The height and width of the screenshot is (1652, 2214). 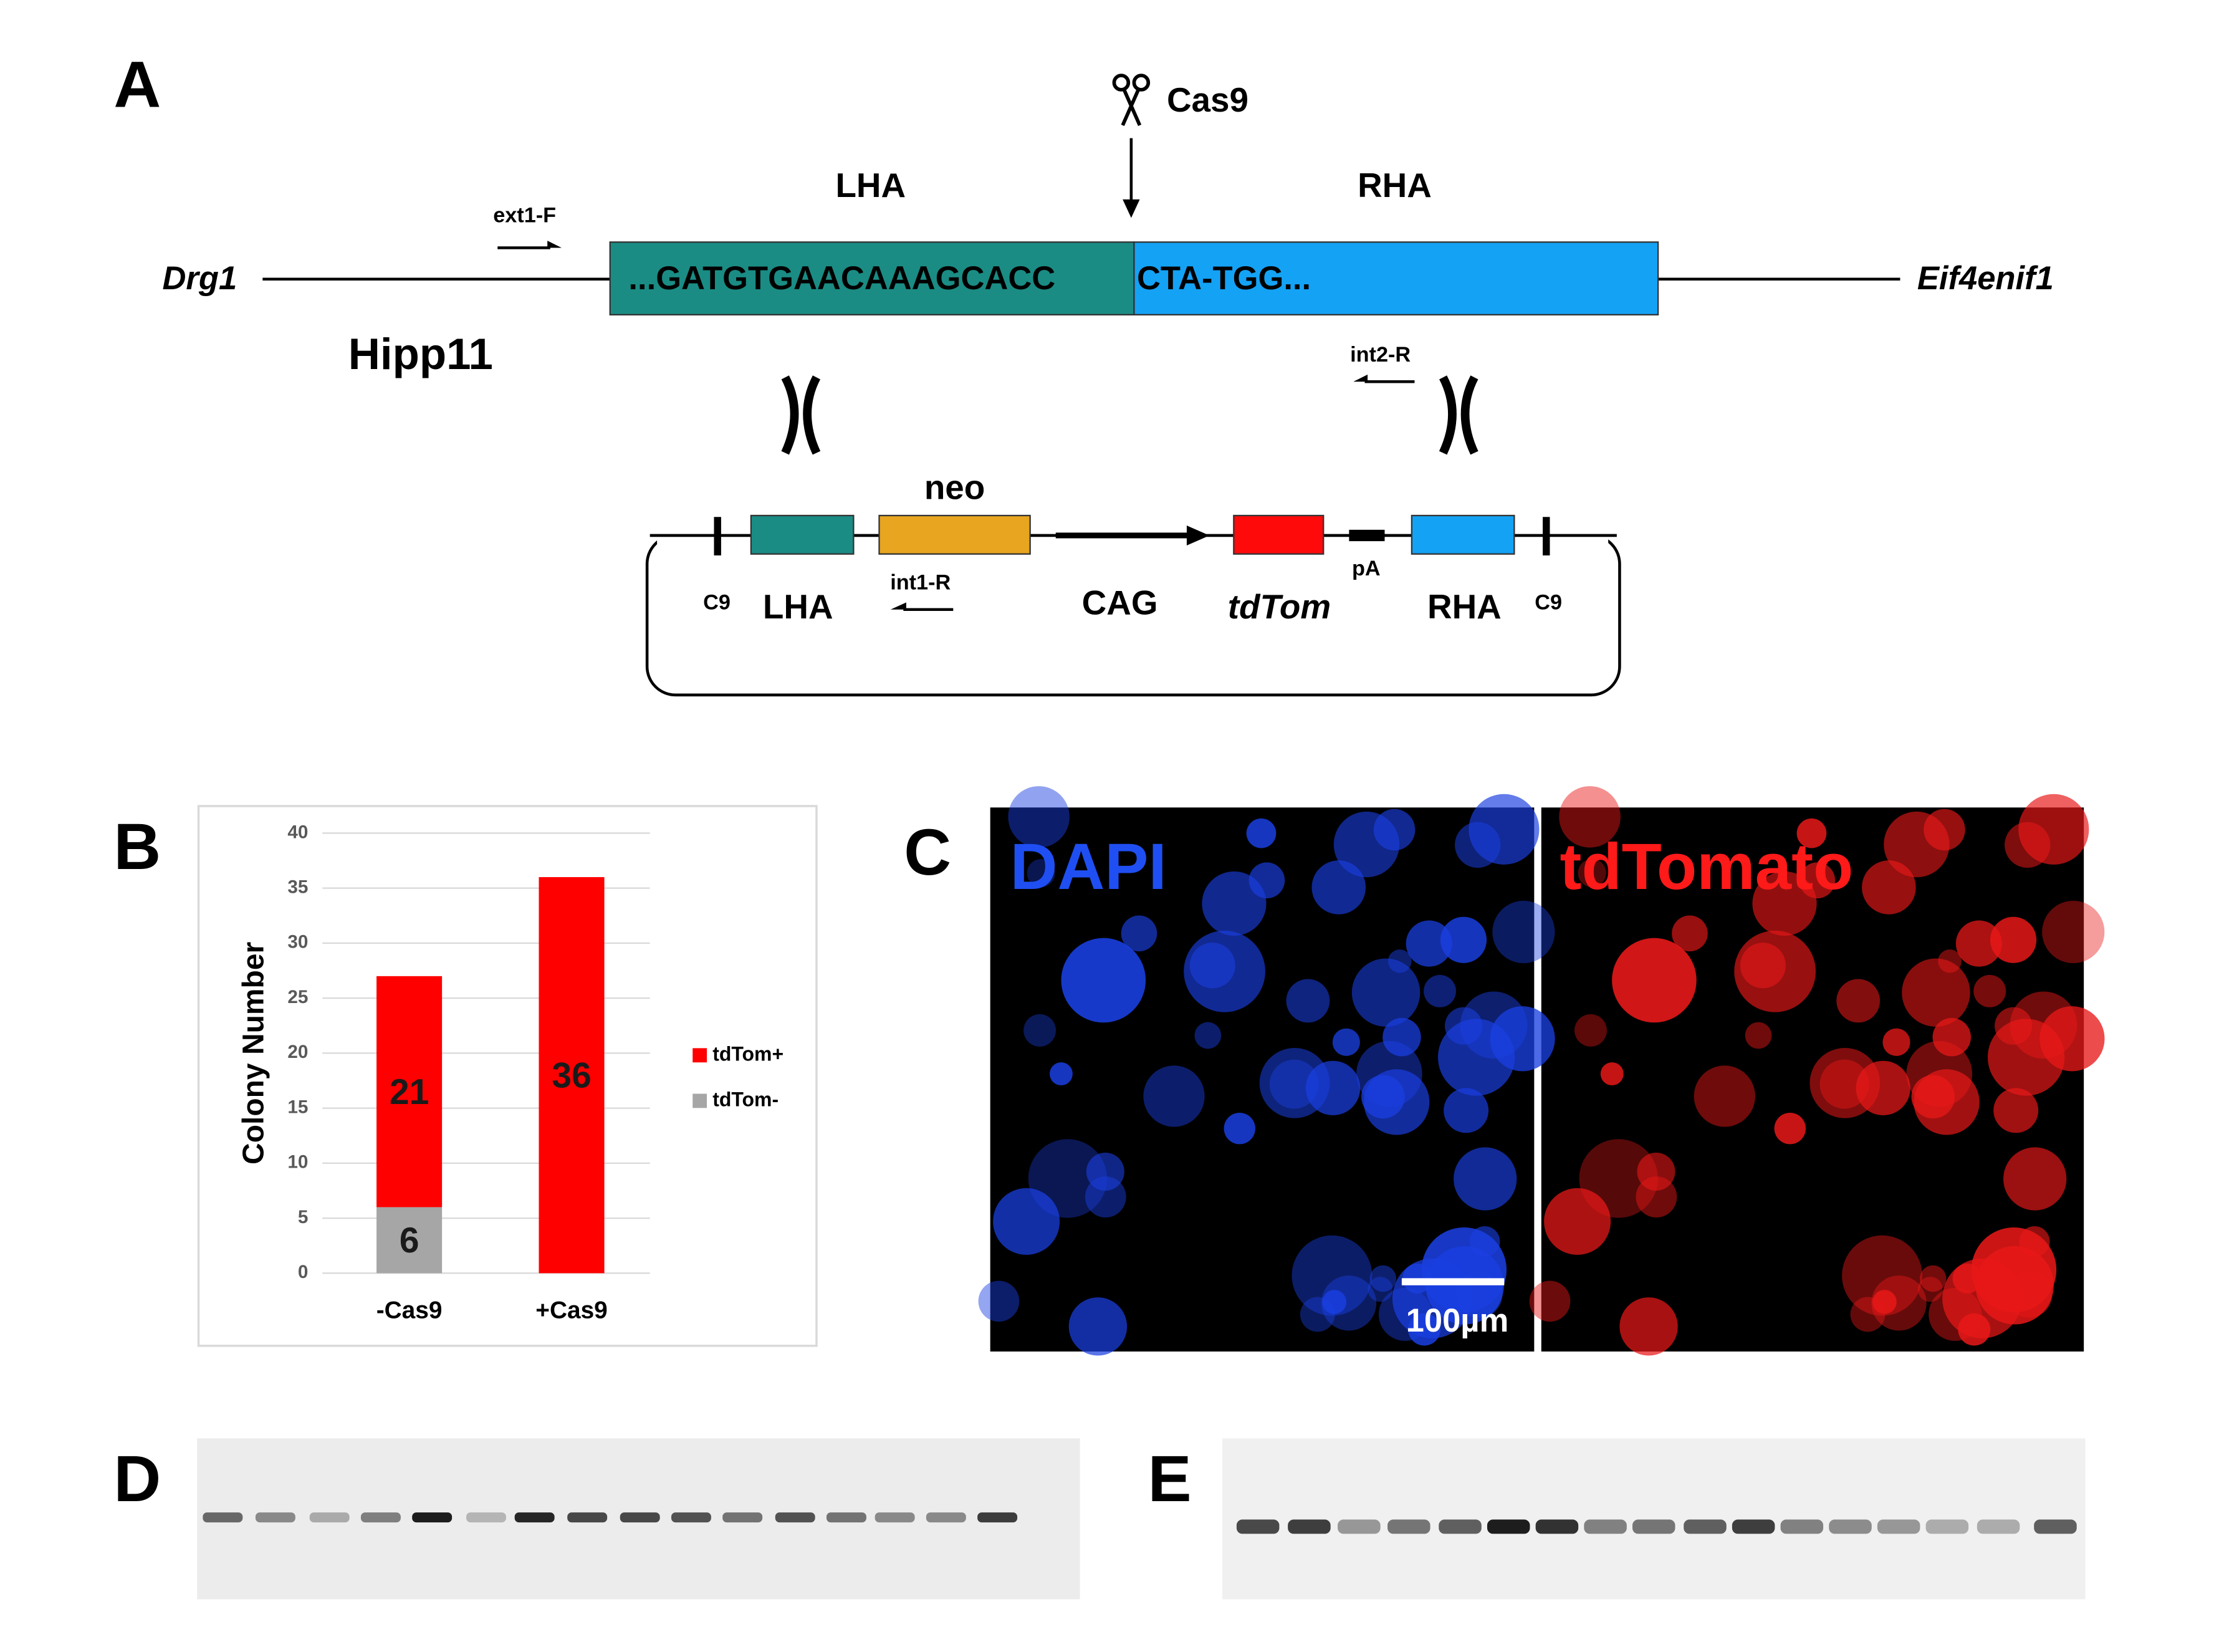 I want to click on panel-label: B, so click(x=137, y=846).